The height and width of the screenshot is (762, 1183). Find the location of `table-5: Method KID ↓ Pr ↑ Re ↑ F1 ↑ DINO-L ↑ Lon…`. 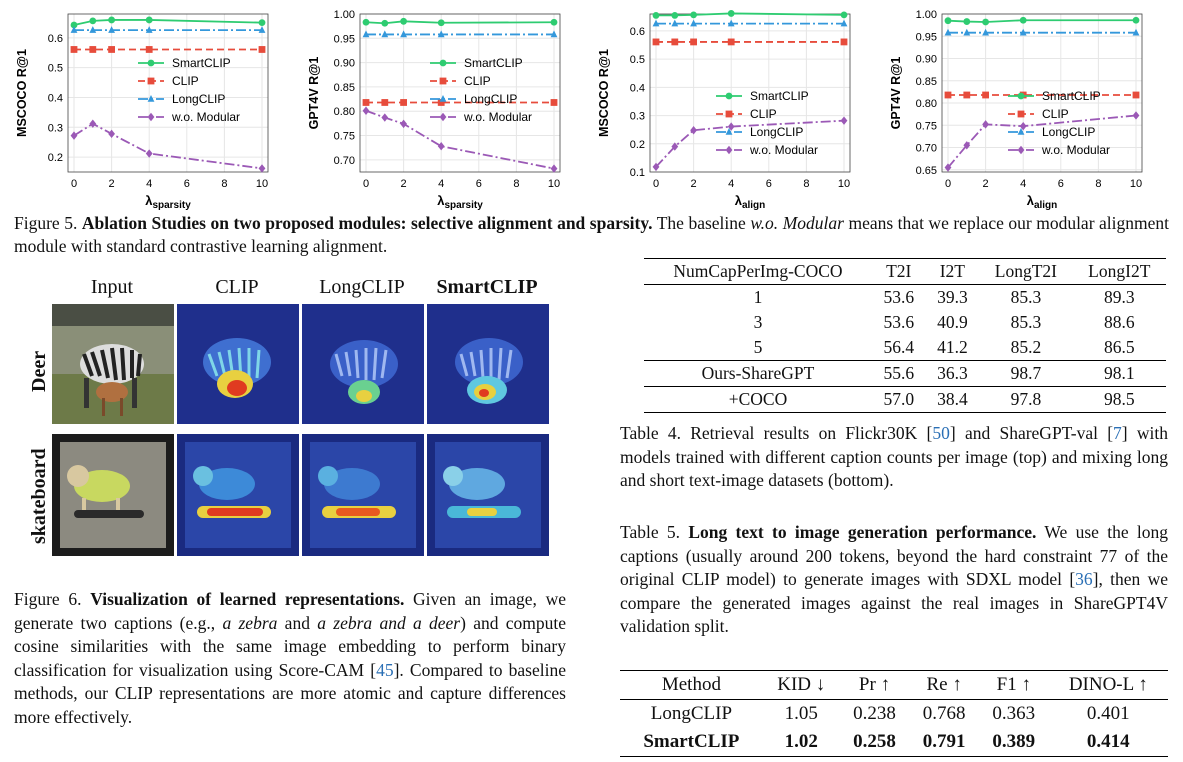

table-5: Method KID ↓ Pr ↑ Re ↑ F1 ↑ DINO-L ↑ Lon… is located at coordinates (894, 713).